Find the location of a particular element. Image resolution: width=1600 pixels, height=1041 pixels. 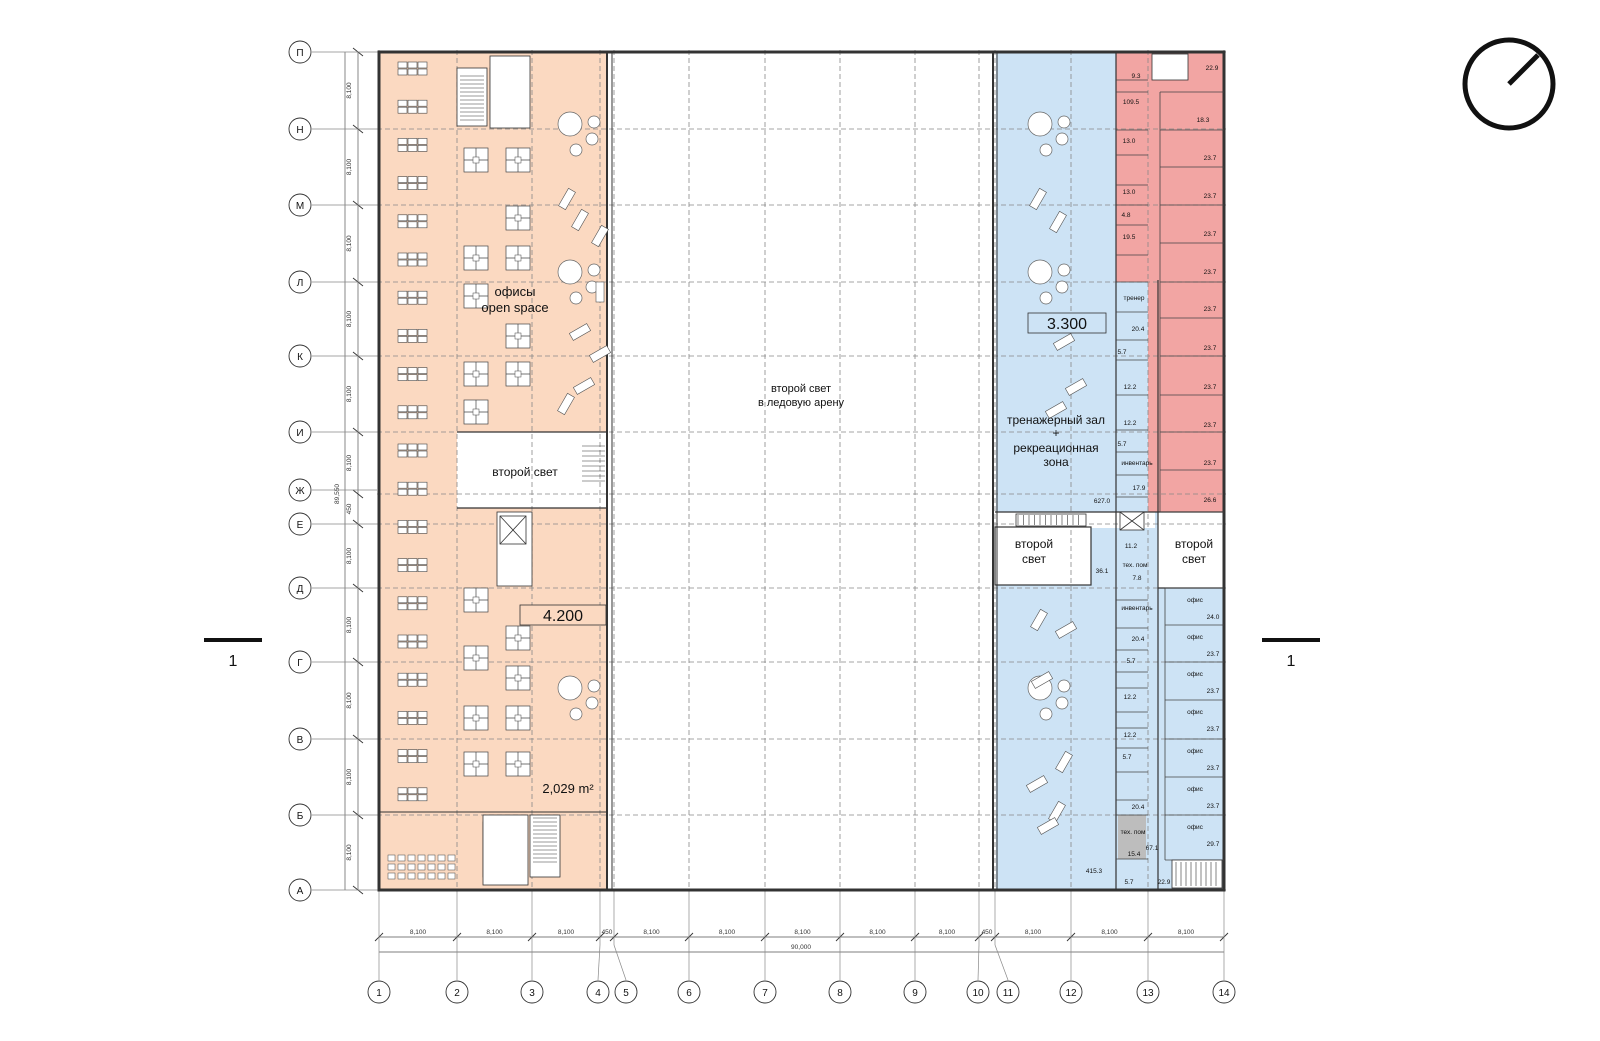

row-axis-label: Л is located at coordinates (300, 283).